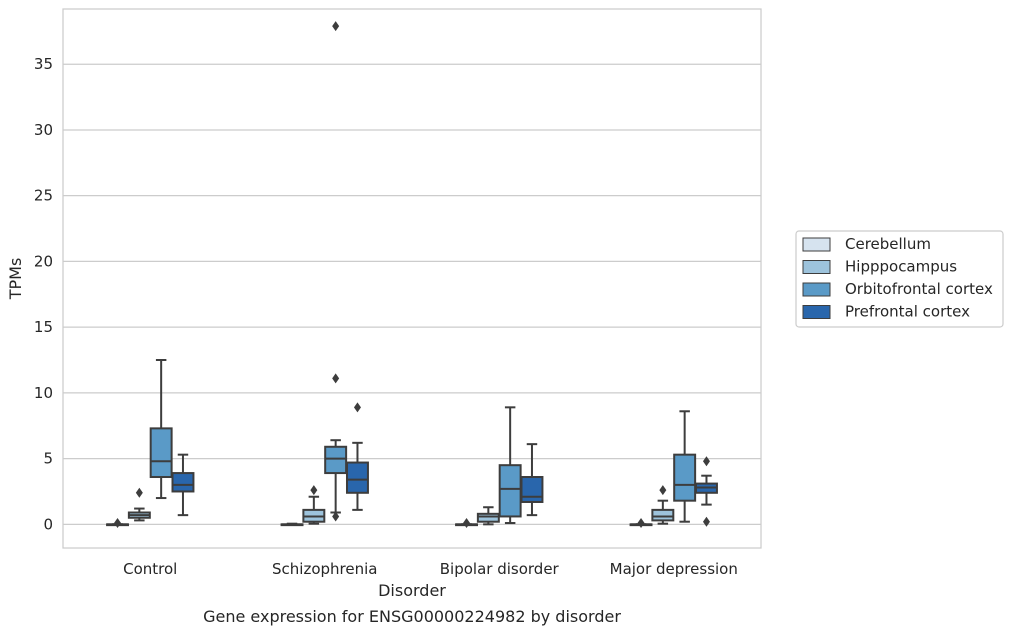 The width and height of the screenshot is (1013, 634). Describe the element at coordinates (324, 569) in the screenshot. I see `x-tick-label: Schizophrenia` at that location.